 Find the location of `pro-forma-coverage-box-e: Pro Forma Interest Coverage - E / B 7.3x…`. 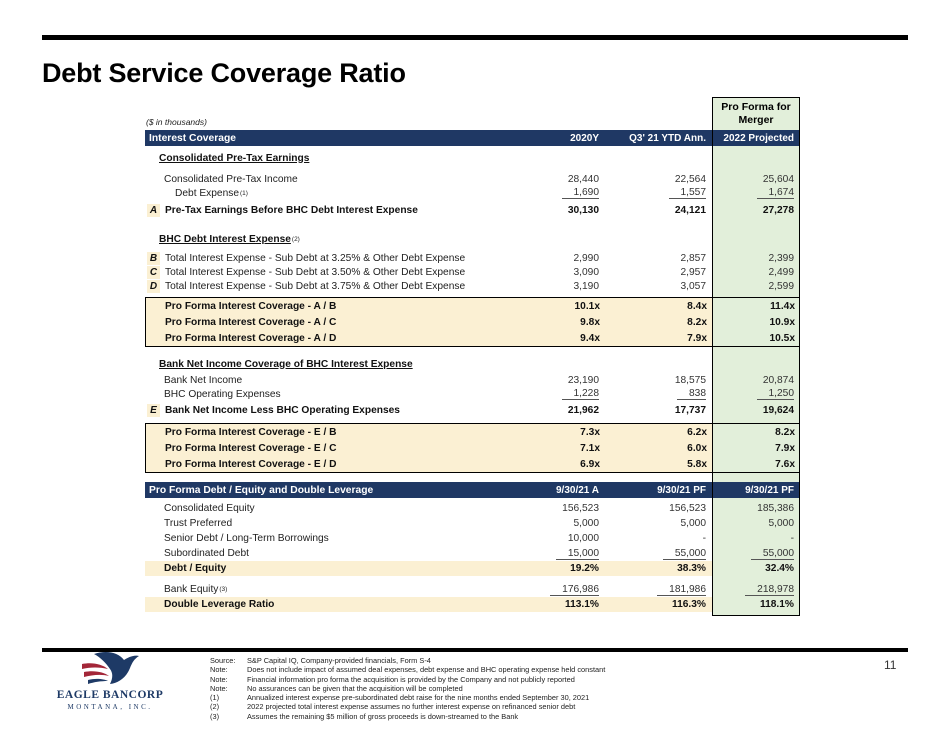

pro-forma-coverage-box-e: Pro Forma Interest Coverage - E / B 7.3x… is located at coordinates (472, 448).